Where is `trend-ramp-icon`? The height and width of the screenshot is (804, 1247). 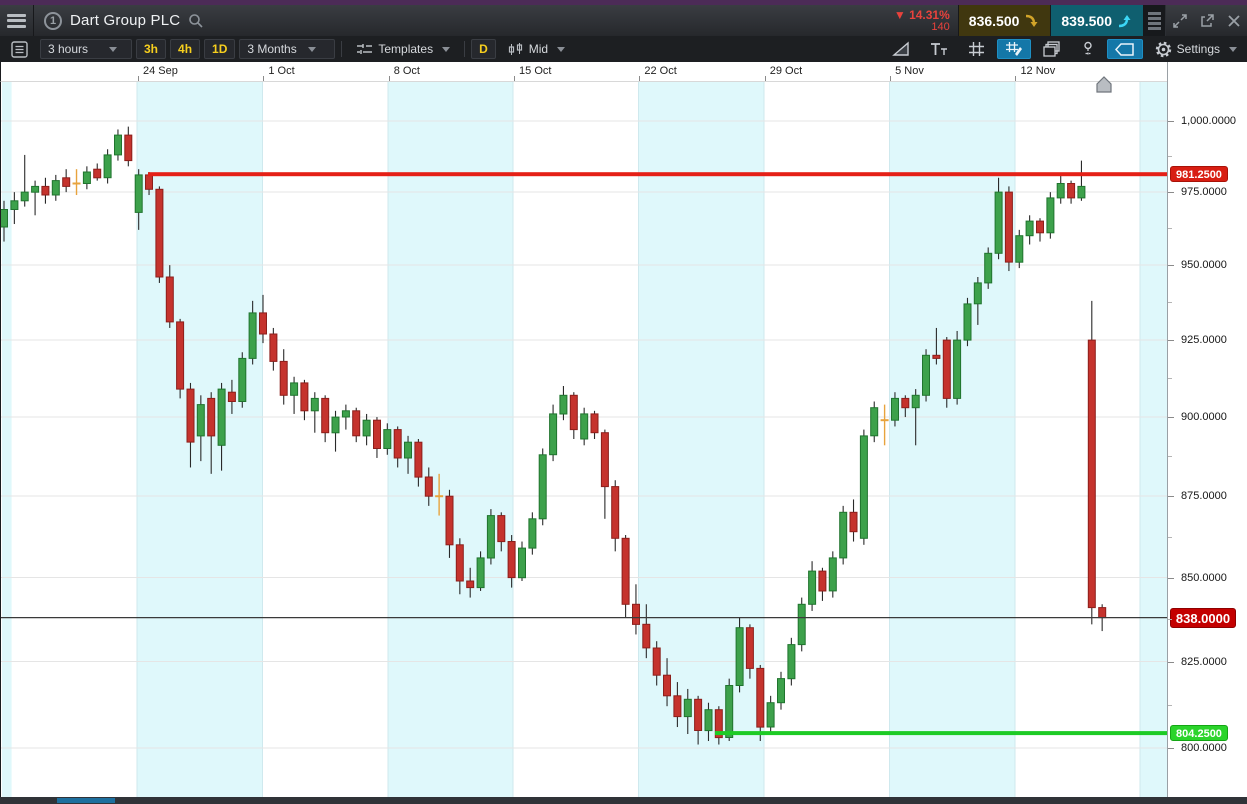 trend-ramp-icon is located at coordinates (900, 48).